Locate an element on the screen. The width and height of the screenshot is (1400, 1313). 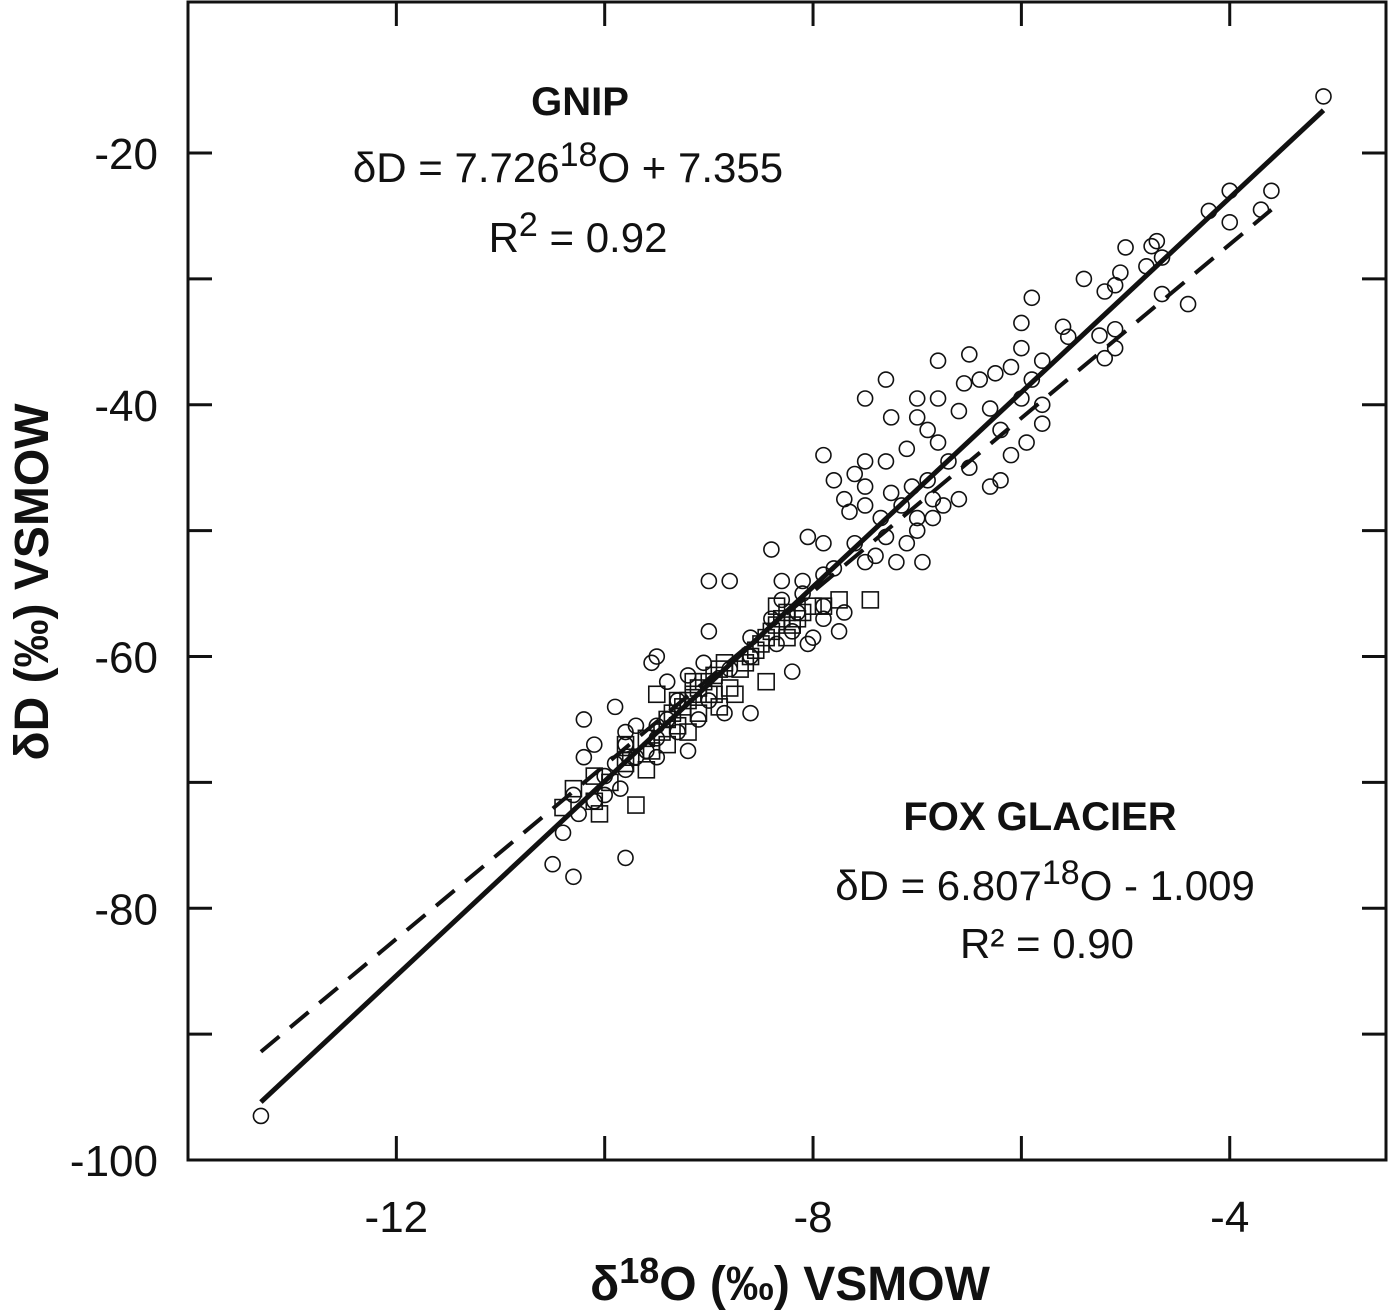
y-tick-label: -40 is located at coordinates (126, 406).